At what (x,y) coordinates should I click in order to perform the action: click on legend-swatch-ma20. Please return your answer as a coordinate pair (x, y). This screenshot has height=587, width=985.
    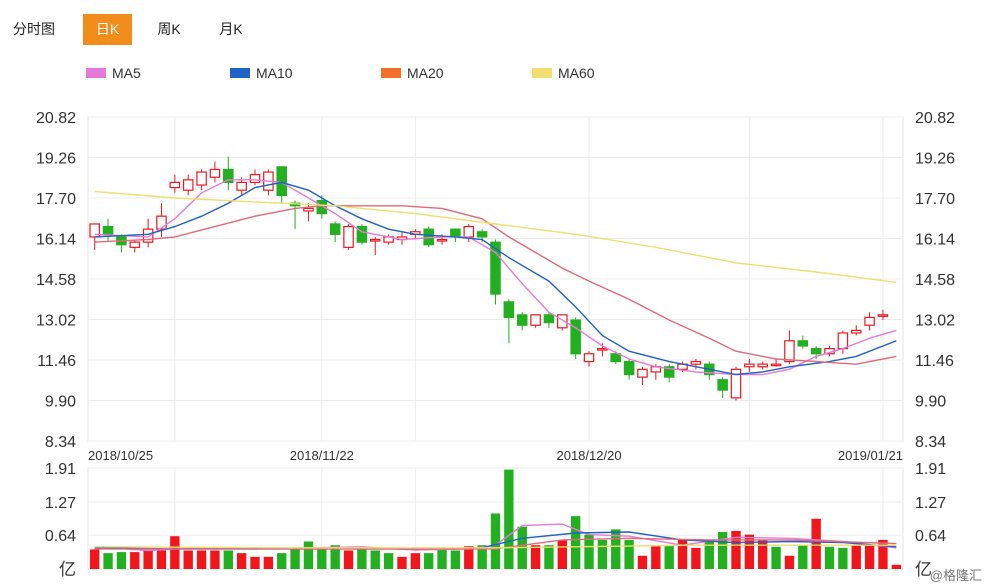
    Looking at the image, I should click on (391, 73).